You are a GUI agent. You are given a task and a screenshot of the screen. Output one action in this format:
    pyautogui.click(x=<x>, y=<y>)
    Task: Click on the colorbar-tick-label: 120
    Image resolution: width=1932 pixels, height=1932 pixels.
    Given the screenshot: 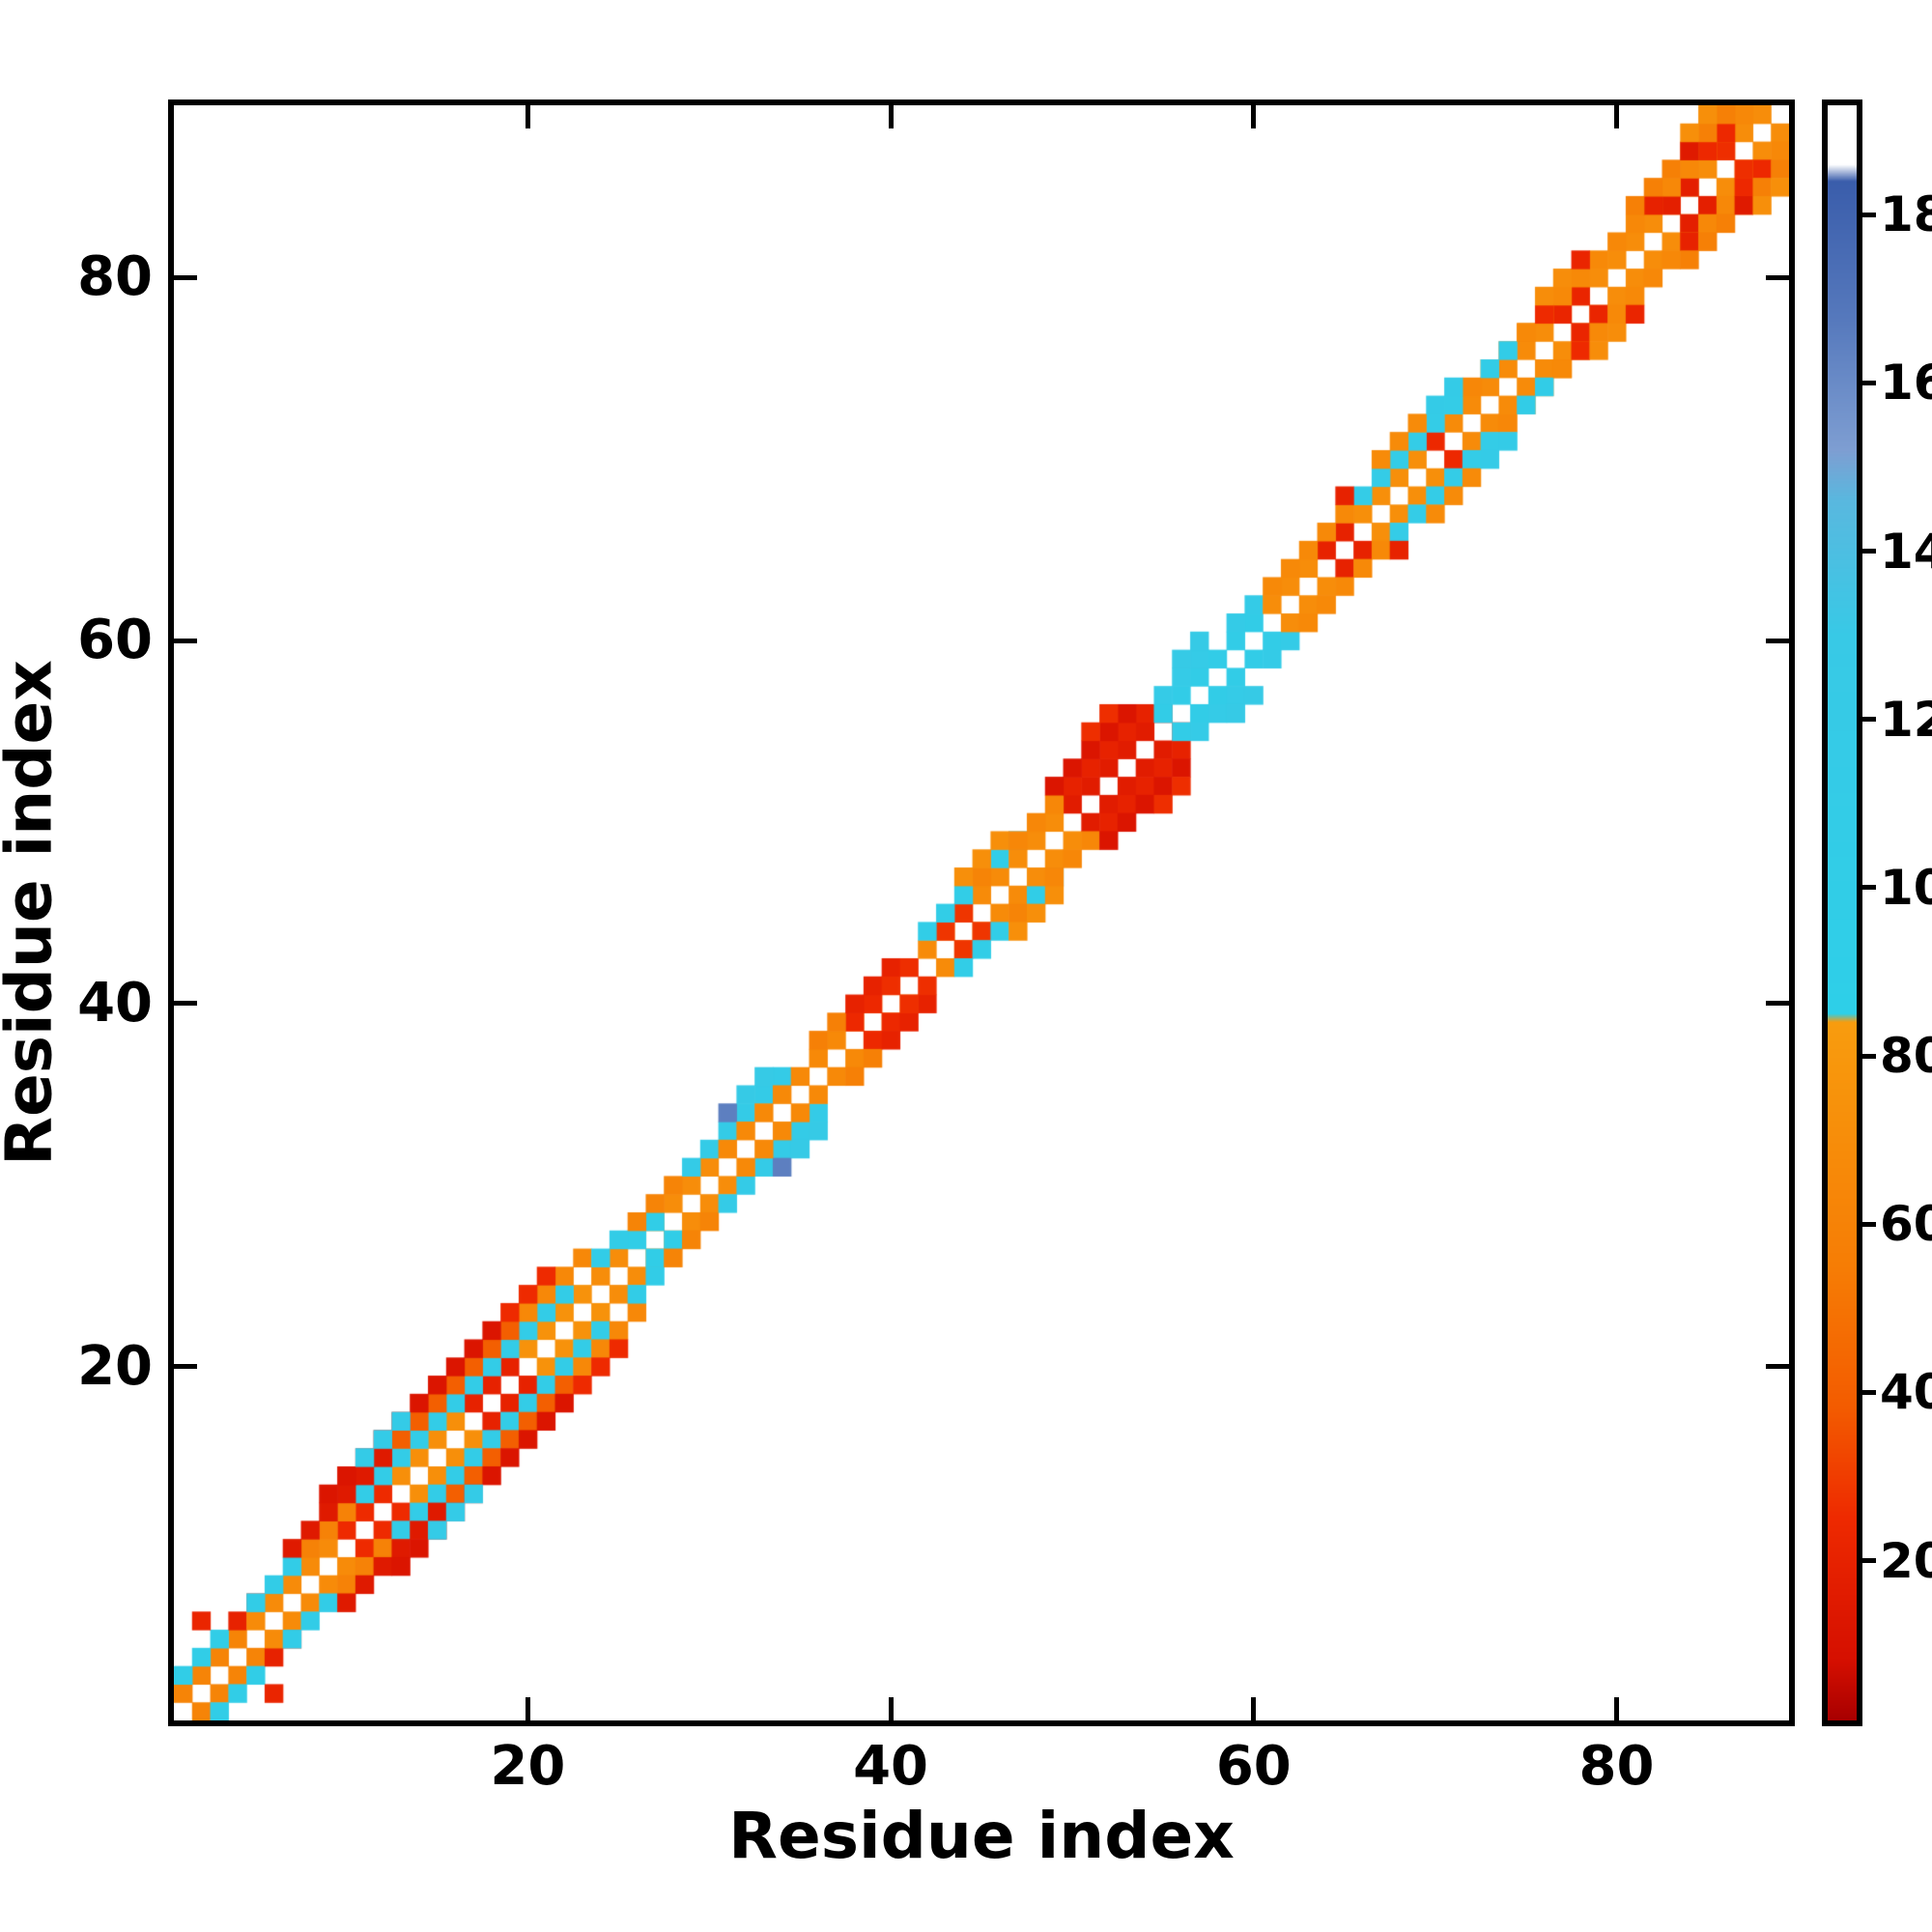 What is the action you would take?
    pyautogui.click(x=1906, y=719)
    